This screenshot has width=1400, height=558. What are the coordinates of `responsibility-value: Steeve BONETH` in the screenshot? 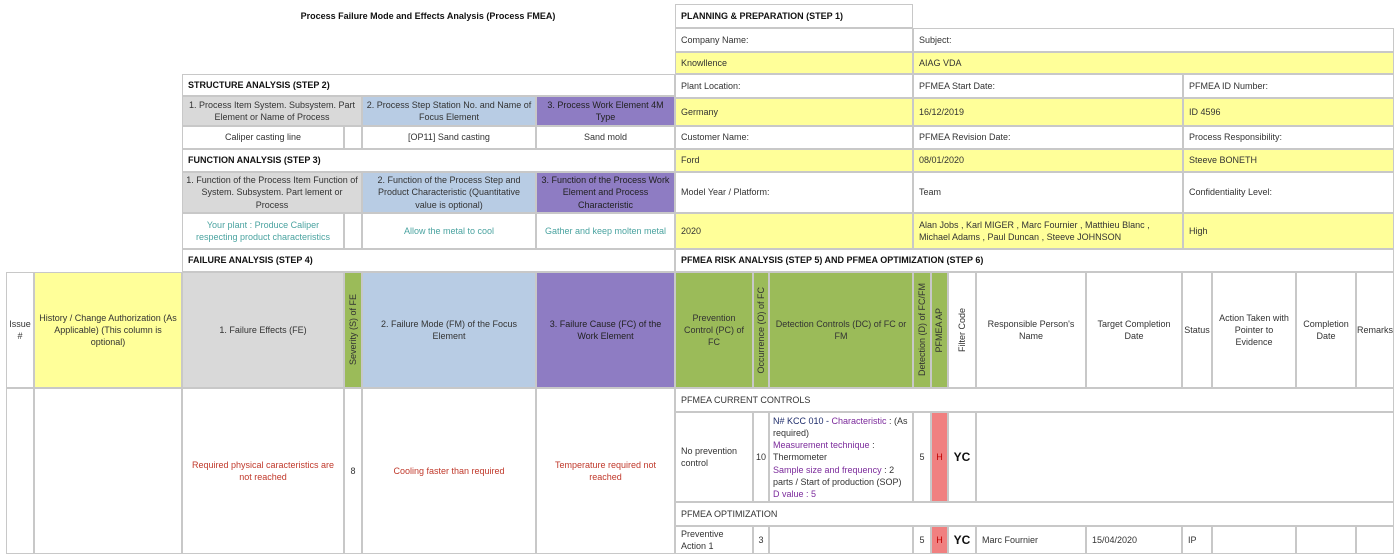 It's located at (1288, 160).